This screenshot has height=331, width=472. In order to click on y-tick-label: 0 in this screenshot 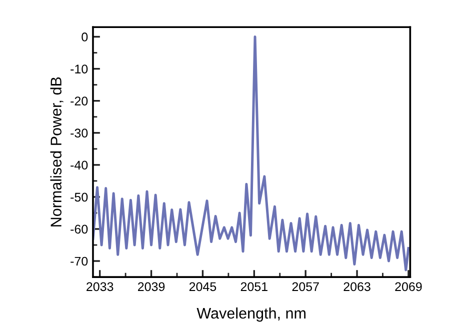, I will do `click(85, 37)`.